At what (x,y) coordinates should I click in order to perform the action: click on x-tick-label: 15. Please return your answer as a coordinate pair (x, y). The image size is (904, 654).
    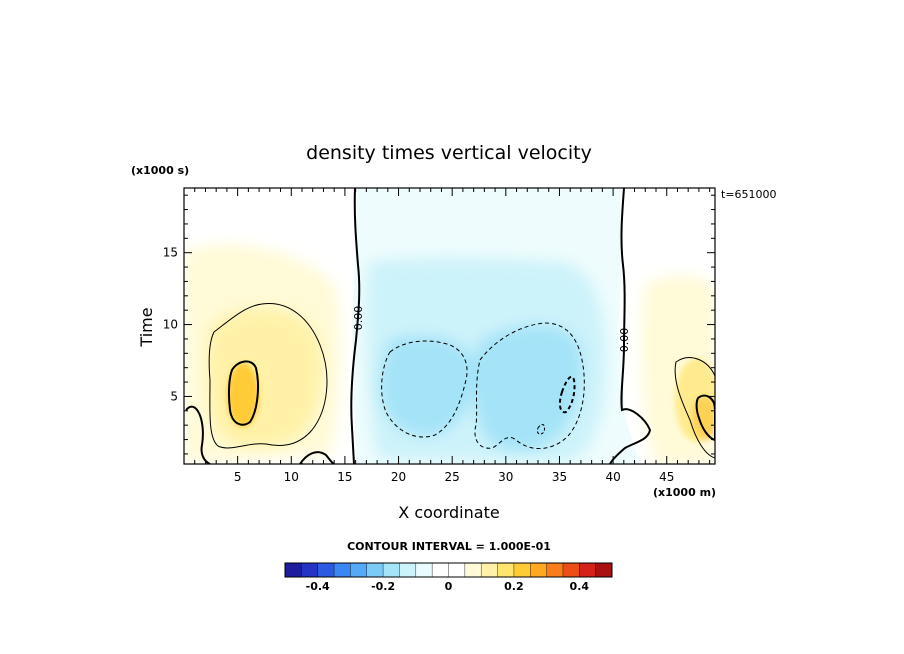
    Looking at the image, I should click on (344, 477).